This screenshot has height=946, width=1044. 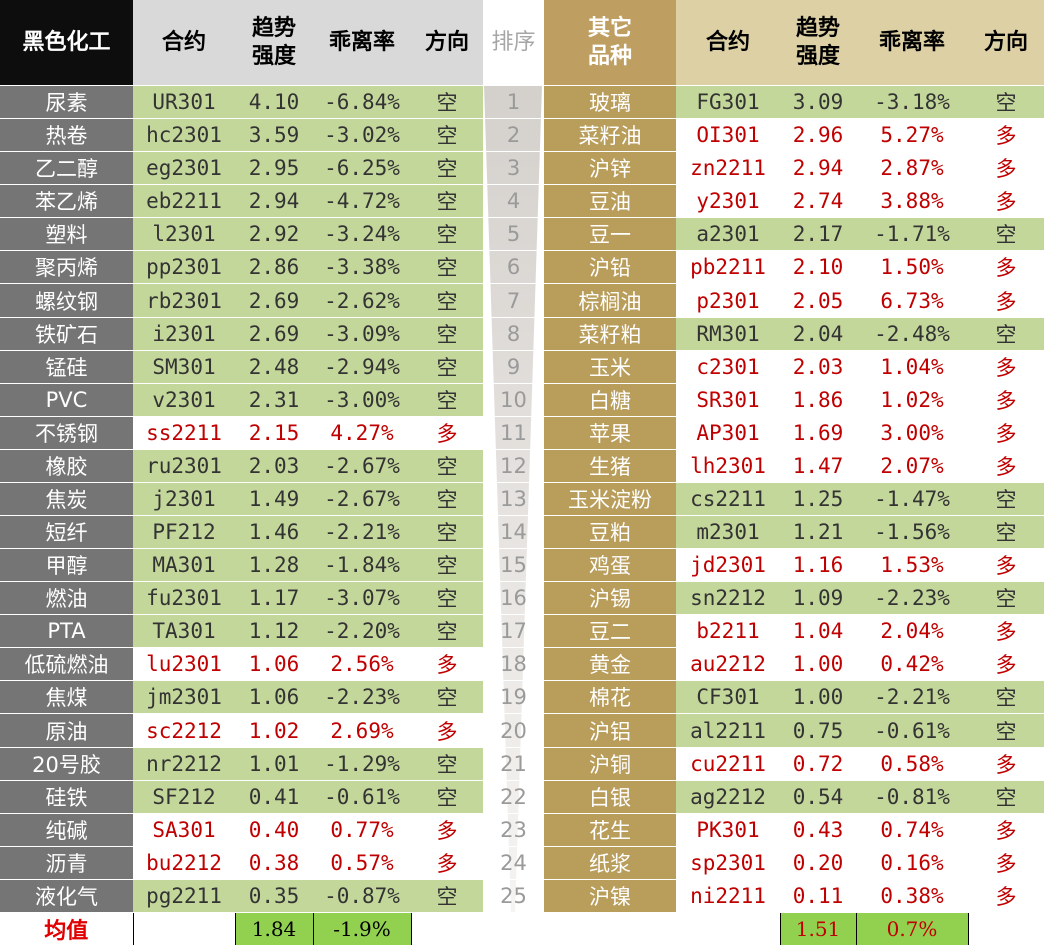 I want to click on left-variety-name: 20号胶, so click(x=66, y=764).